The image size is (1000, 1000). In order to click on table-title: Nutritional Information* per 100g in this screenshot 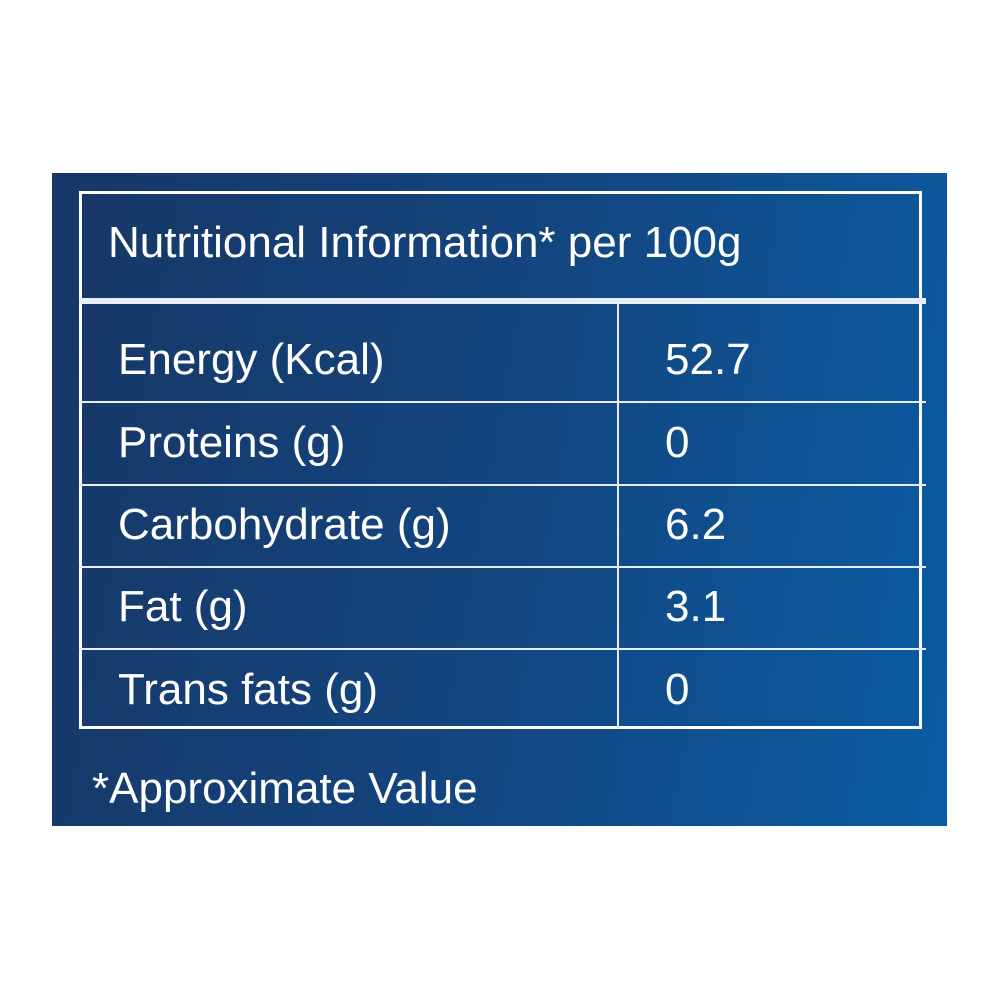, I will do `click(425, 242)`.